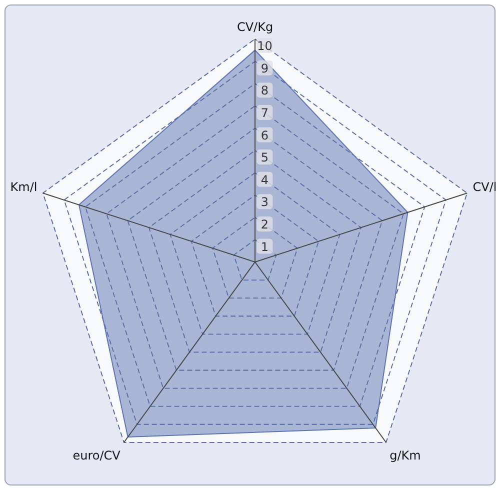  I want to click on y-tick-label: 9, so click(264, 68).